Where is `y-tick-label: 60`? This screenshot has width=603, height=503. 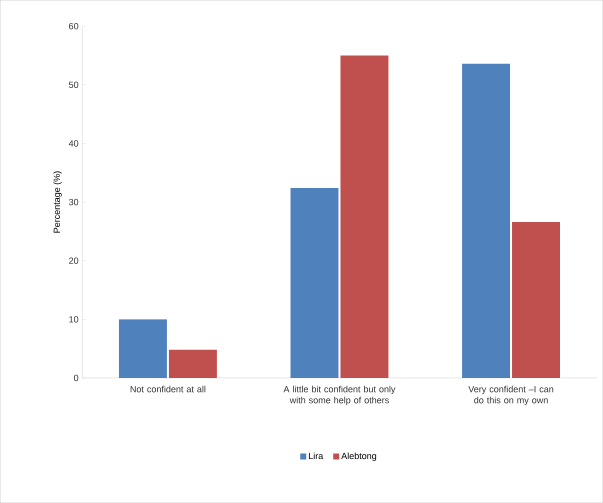 y-tick-label: 60 is located at coordinates (73, 26).